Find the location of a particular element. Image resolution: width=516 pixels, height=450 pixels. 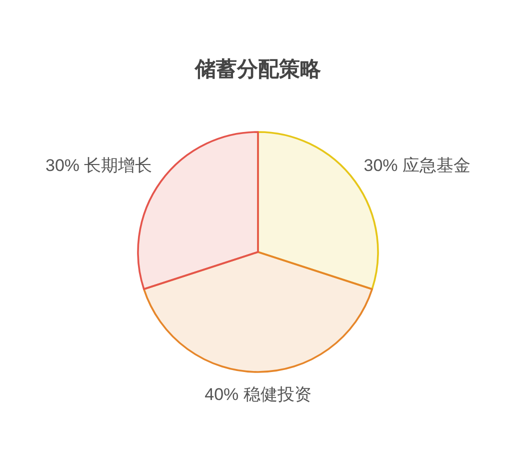

slice-label: 40% 稳健投资 is located at coordinates (258, 394).